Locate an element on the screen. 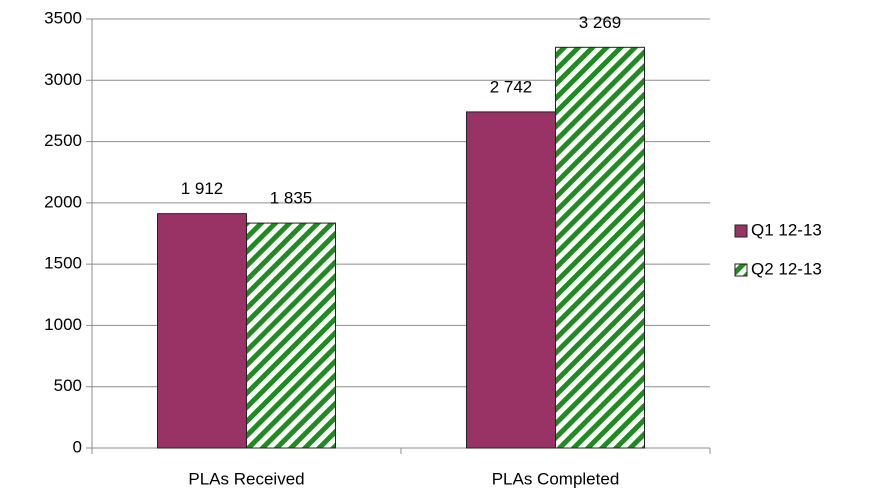 This screenshot has height=500, width=875. value-label: 2 742 is located at coordinates (511, 86).